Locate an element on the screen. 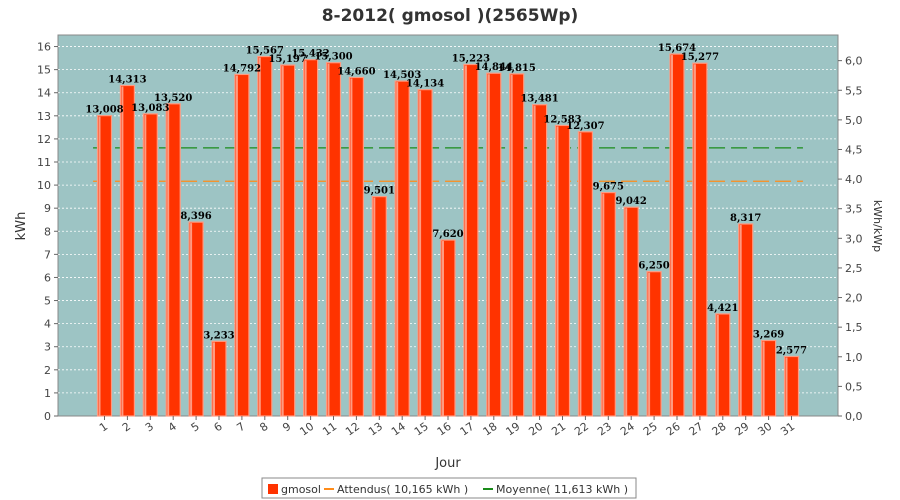 Image resolution: width=900 pixels, height=500 pixels. y2-axis-title: kWh/kWp is located at coordinates (877, 226).